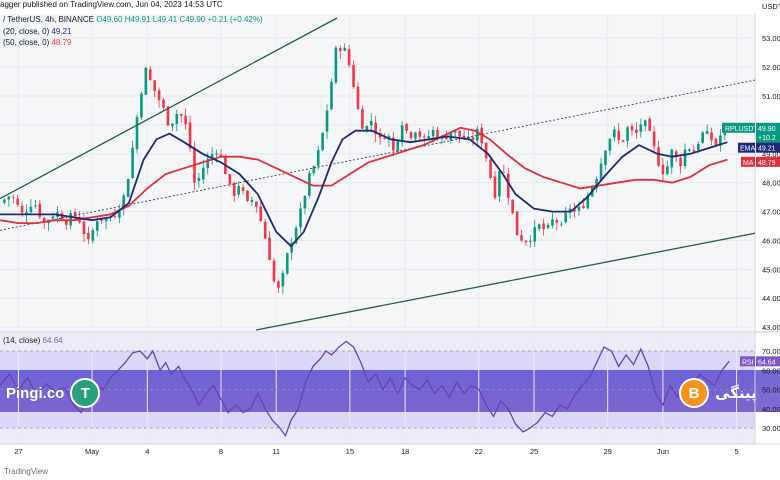 The width and height of the screenshot is (780, 480). I want to click on time-axis: 27 May 4 8 11 15 18 22 25 29 Jun 5, so click(376, 451).